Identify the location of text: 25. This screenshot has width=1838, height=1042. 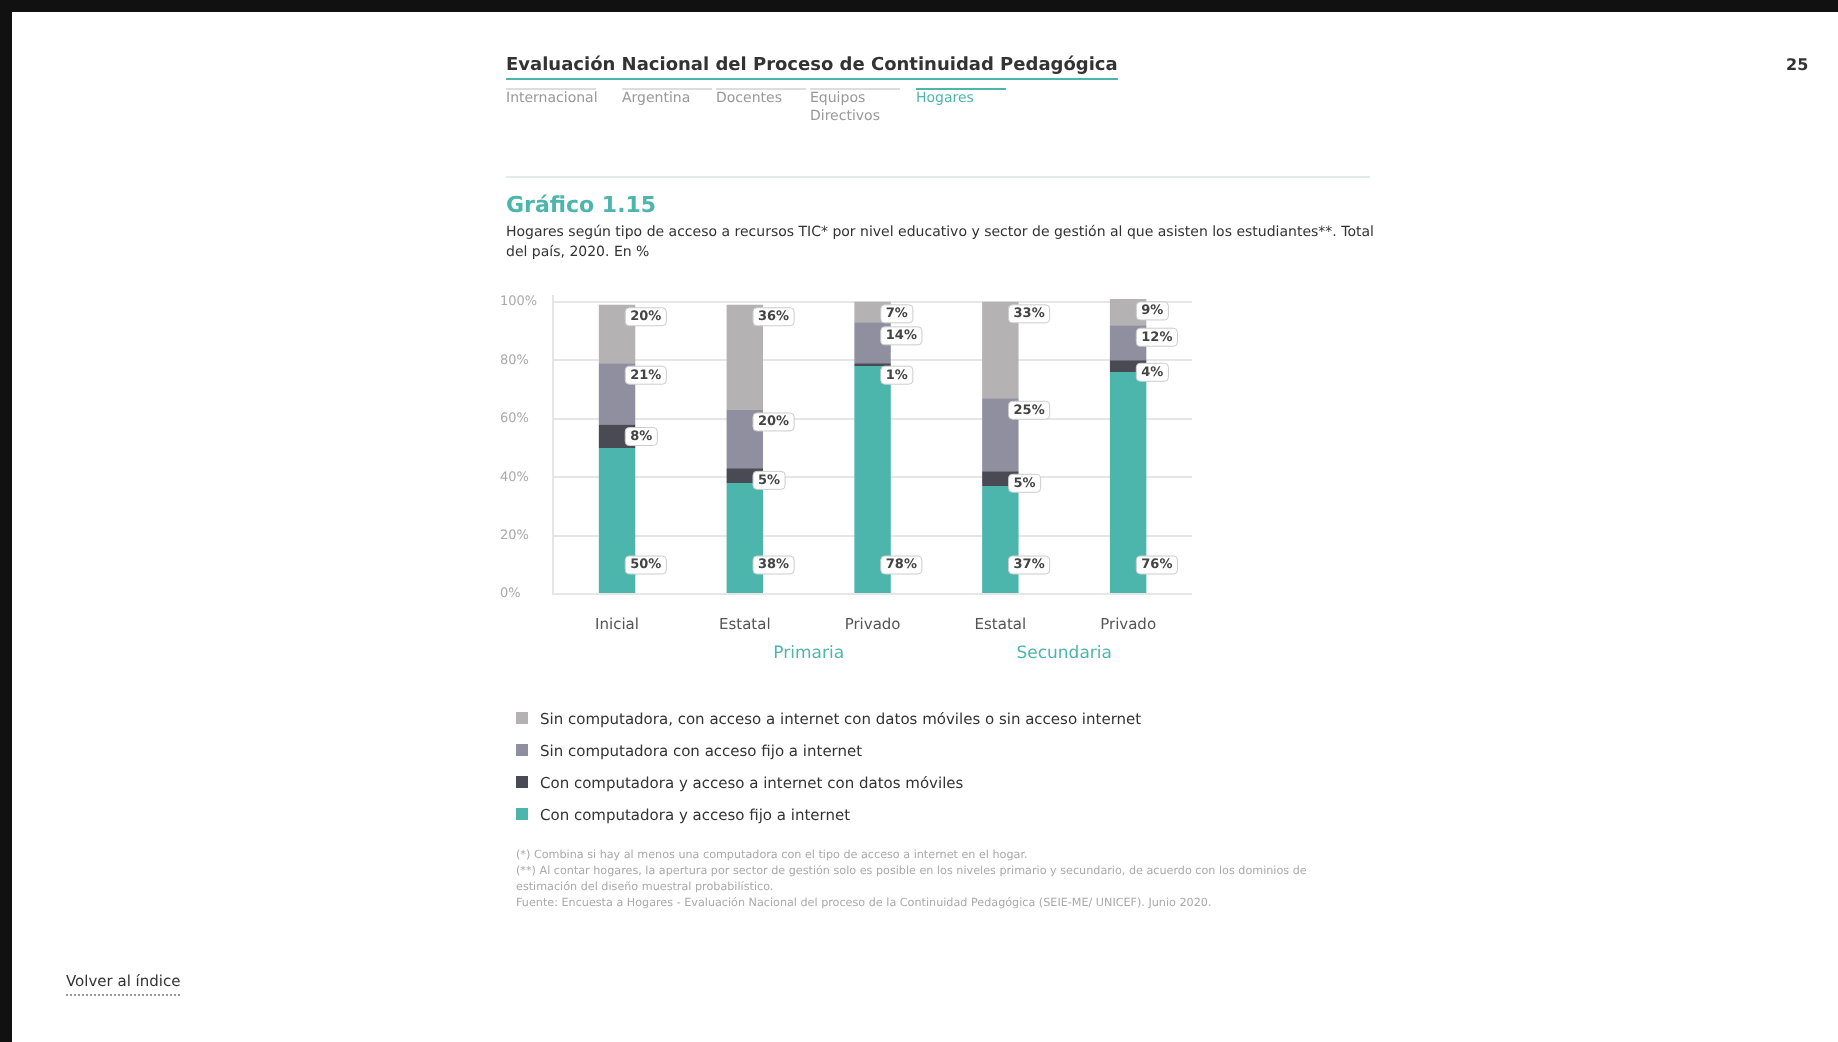
(1797, 65).